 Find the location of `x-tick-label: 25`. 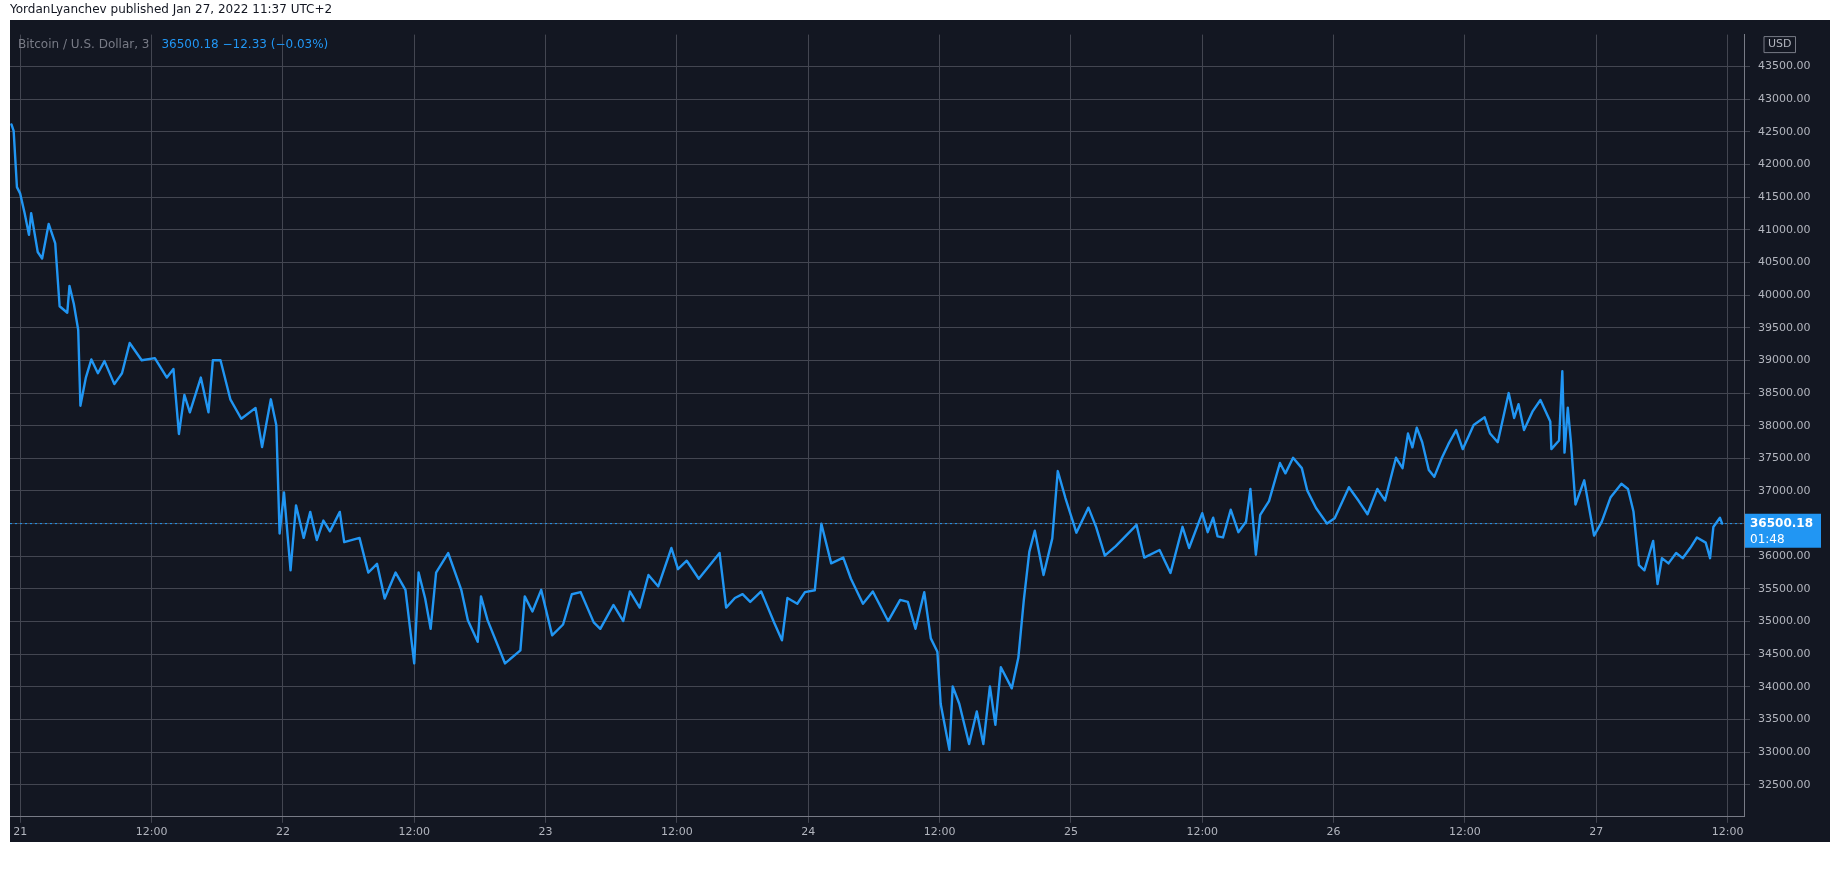

x-tick-label: 25 is located at coordinates (1070, 832).